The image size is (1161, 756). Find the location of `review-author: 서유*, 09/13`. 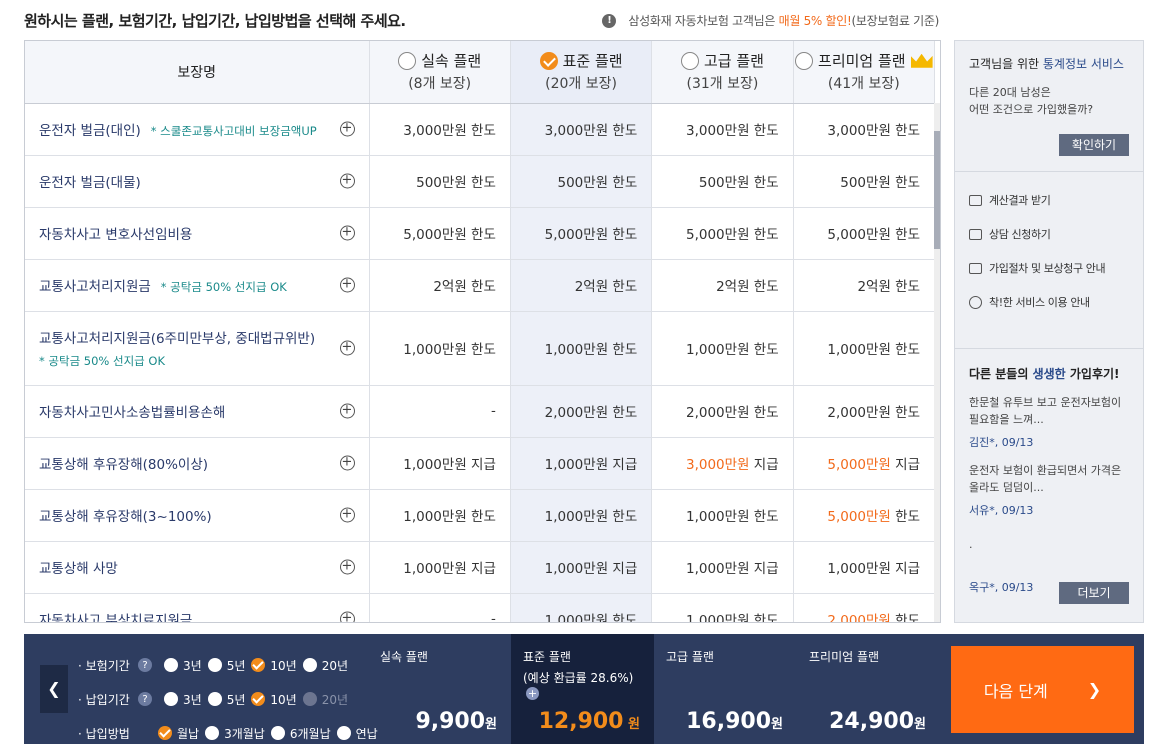

review-author: 서유*, 09/13 is located at coordinates (1001, 510).